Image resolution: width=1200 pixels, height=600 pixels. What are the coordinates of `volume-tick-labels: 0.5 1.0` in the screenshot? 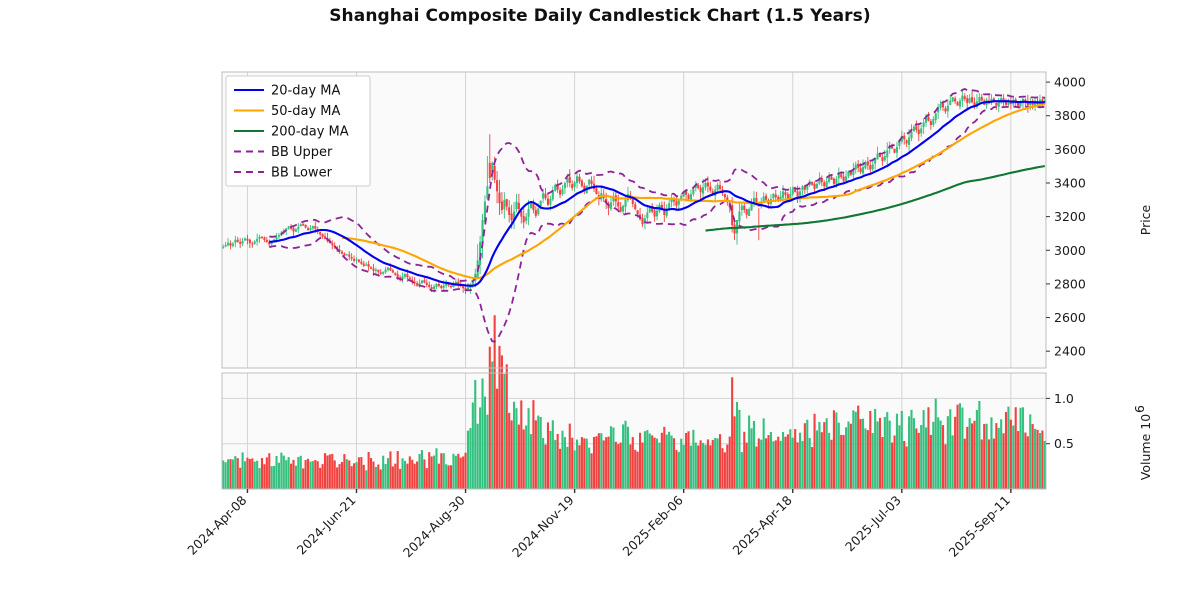 It's located at (1060, 421).